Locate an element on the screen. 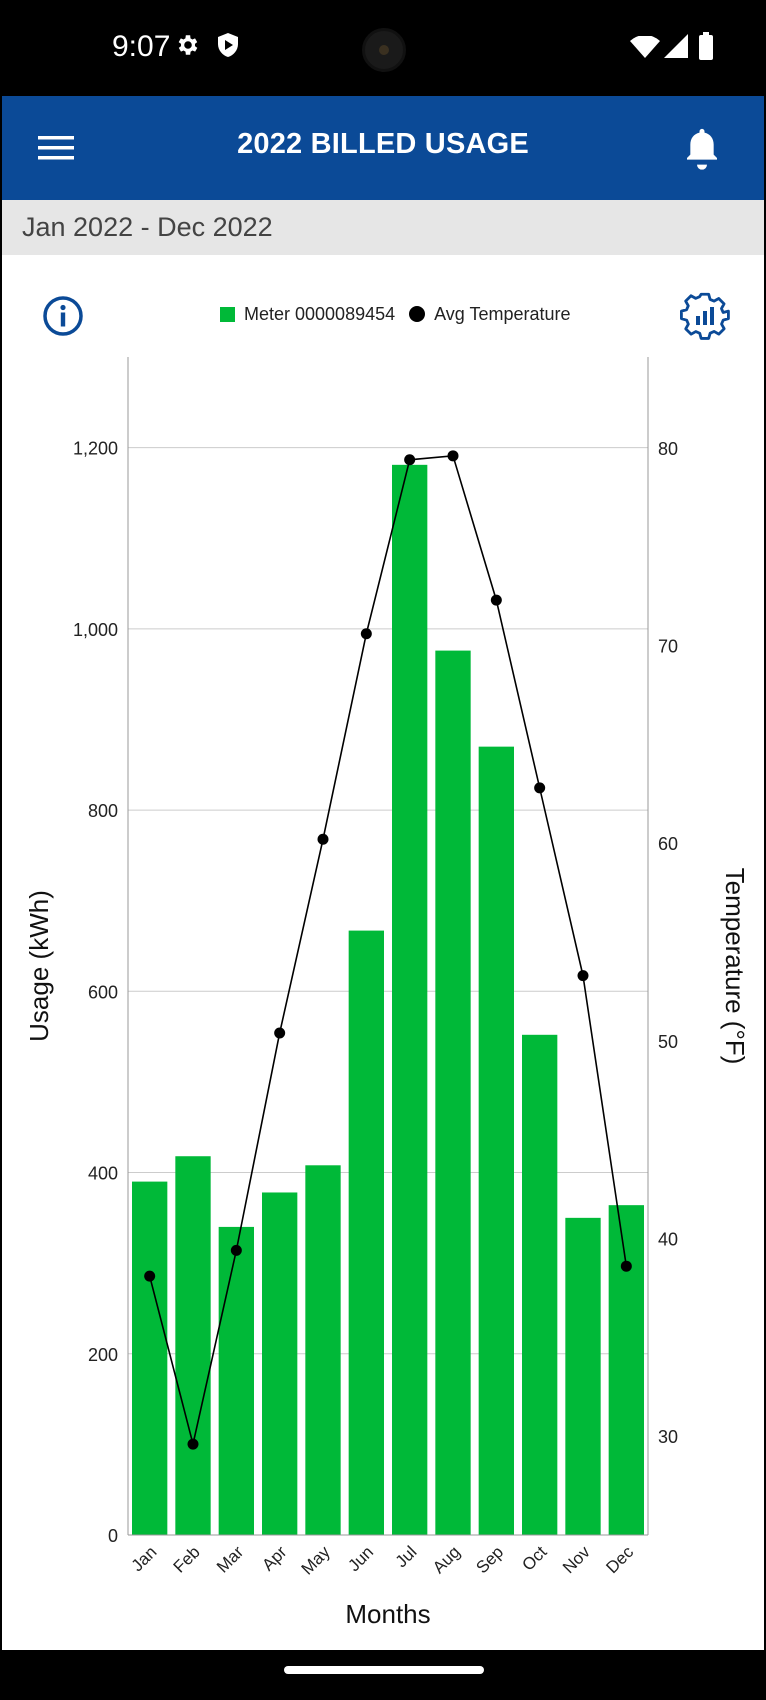  bar-apr is located at coordinates (280, 1363).